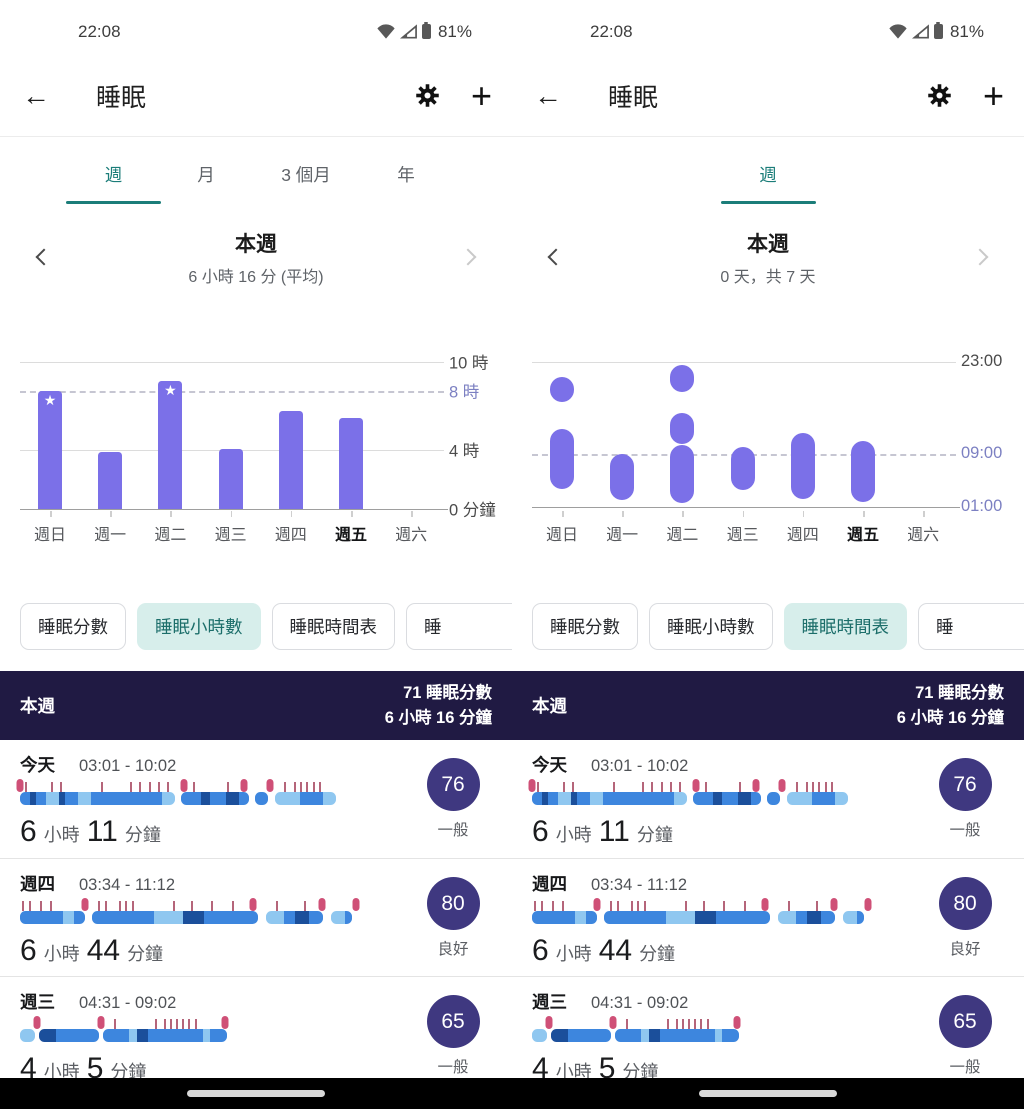 The image size is (1024, 1109). What do you see at coordinates (920, 31) in the screenshot?
I see `cellular-icon` at bounding box center [920, 31].